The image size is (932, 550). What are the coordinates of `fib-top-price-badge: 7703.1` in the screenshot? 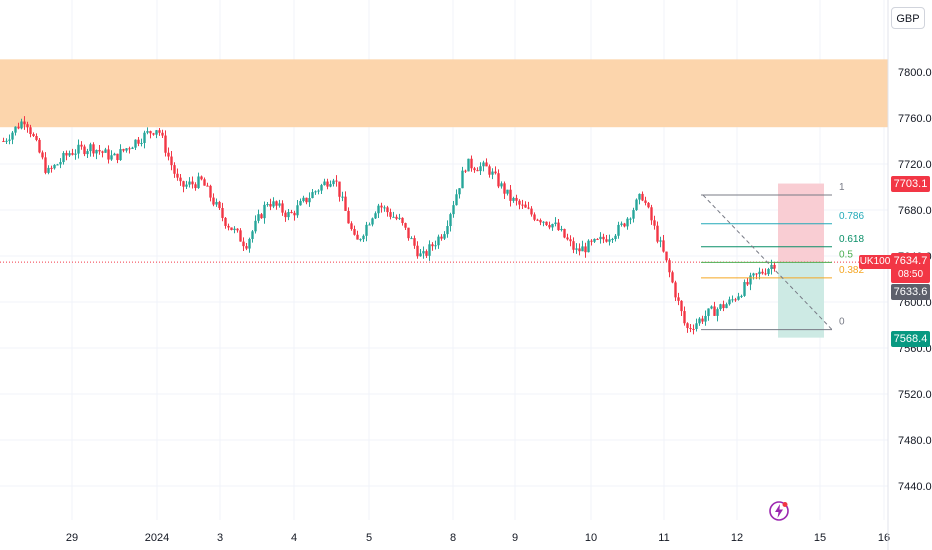 It's located at (910, 184).